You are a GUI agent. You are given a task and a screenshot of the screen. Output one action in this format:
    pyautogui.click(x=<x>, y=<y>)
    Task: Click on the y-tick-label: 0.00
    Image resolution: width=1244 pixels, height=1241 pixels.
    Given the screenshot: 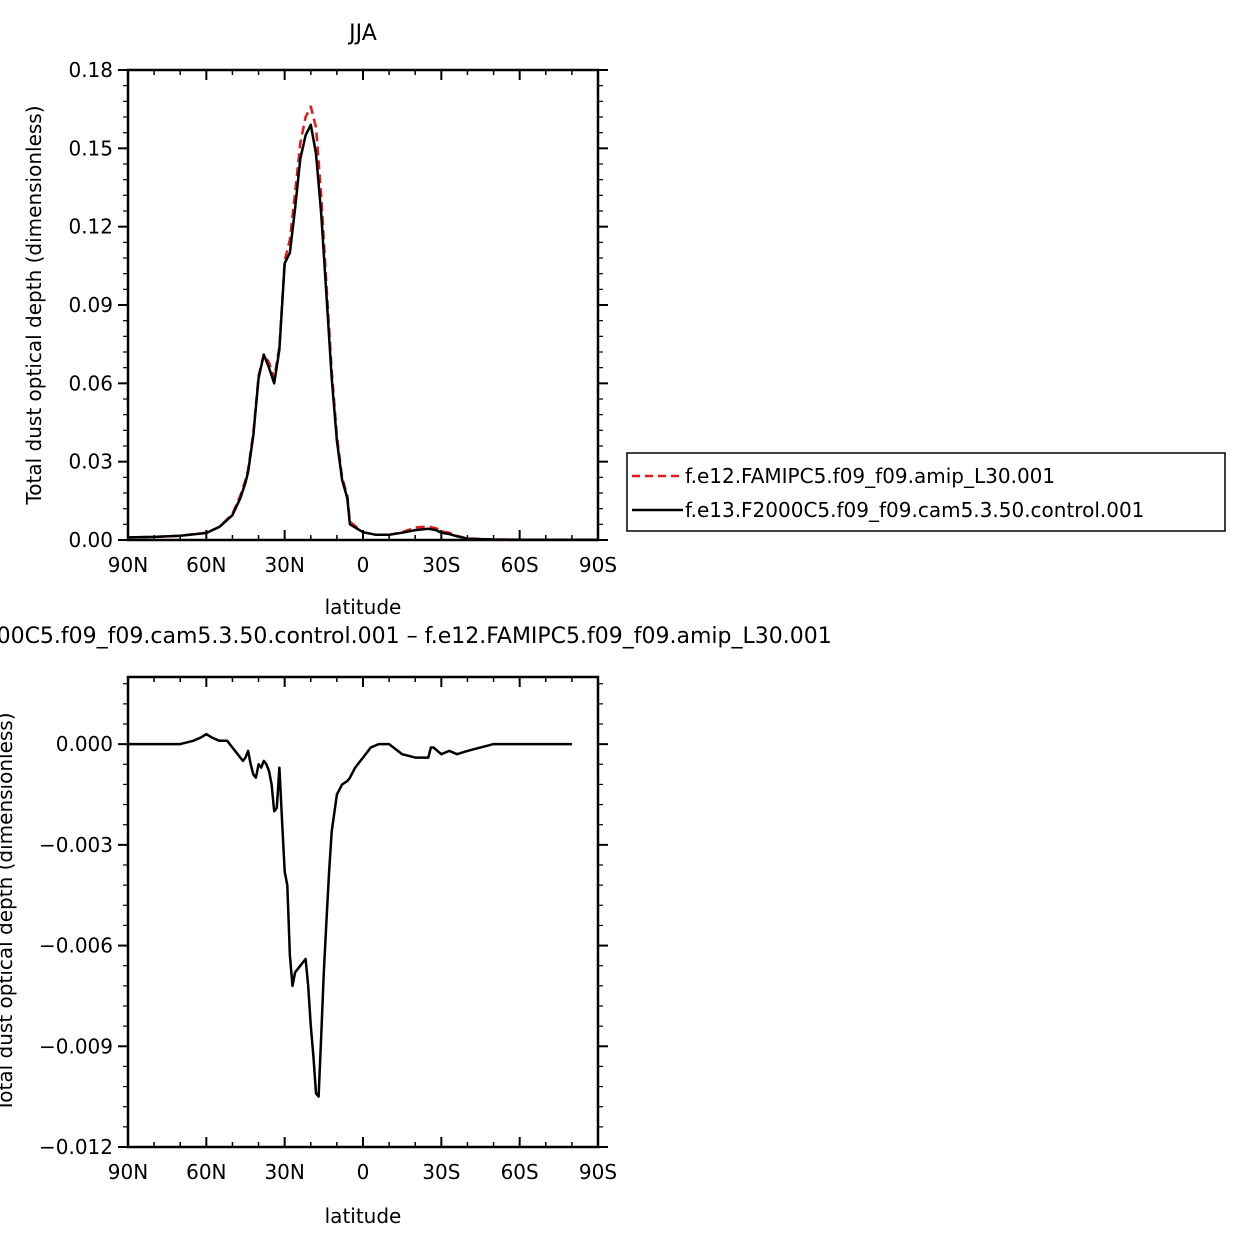 What is the action you would take?
    pyautogui.click(x=90, y=540)
    